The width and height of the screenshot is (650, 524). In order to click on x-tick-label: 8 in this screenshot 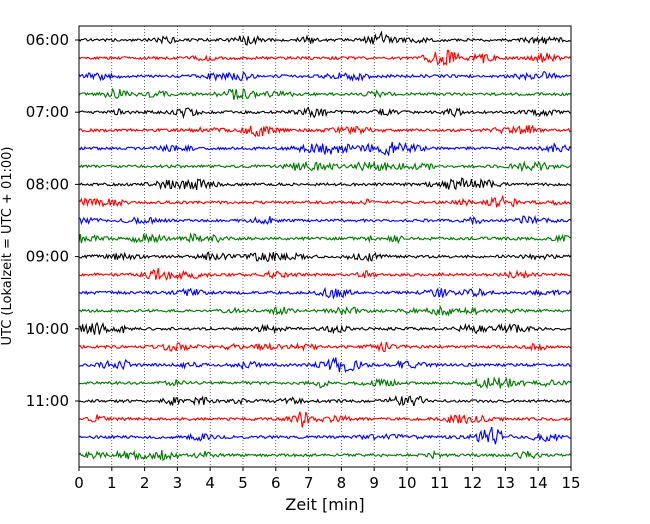, I will do `click(342, 483)`.